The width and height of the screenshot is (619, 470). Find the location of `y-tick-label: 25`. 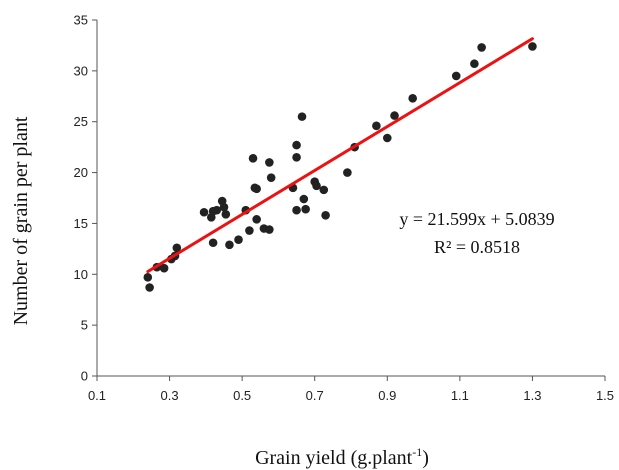

y-tick-label: 25 is located at coordinates (81, 121).